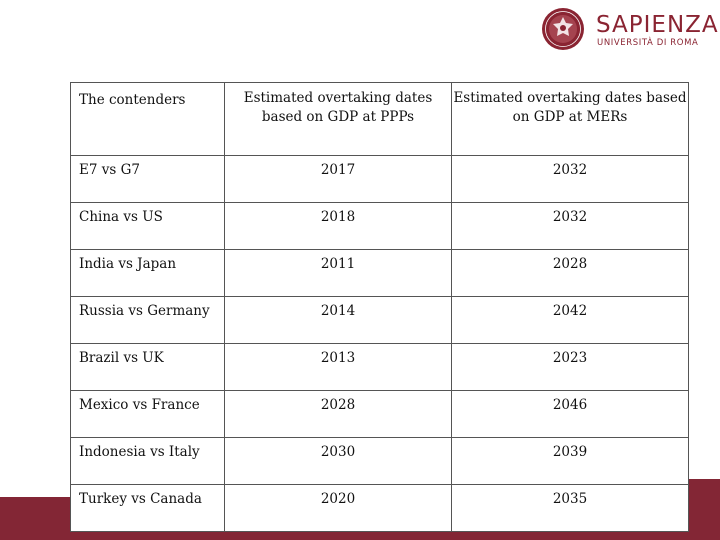 Image resolution: width=720 pixels, height=540 pixels. What do you see at coordinates (570, 367) in the screenshot?
I see `cell-mer: 2023` at bounding box center [570, 367].